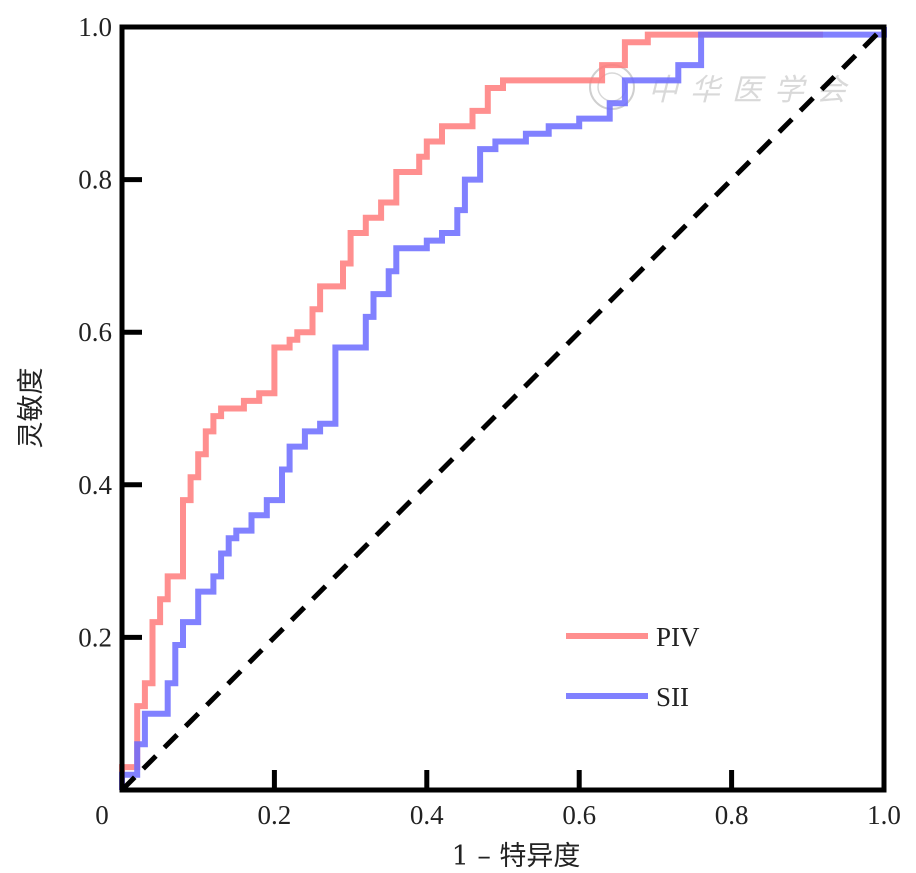 The width and height of the screenshot is (916, 873). Describe the element at coordinates (732, 815) in the screenshot. I see `x-tick-label: 0.8` at that location.